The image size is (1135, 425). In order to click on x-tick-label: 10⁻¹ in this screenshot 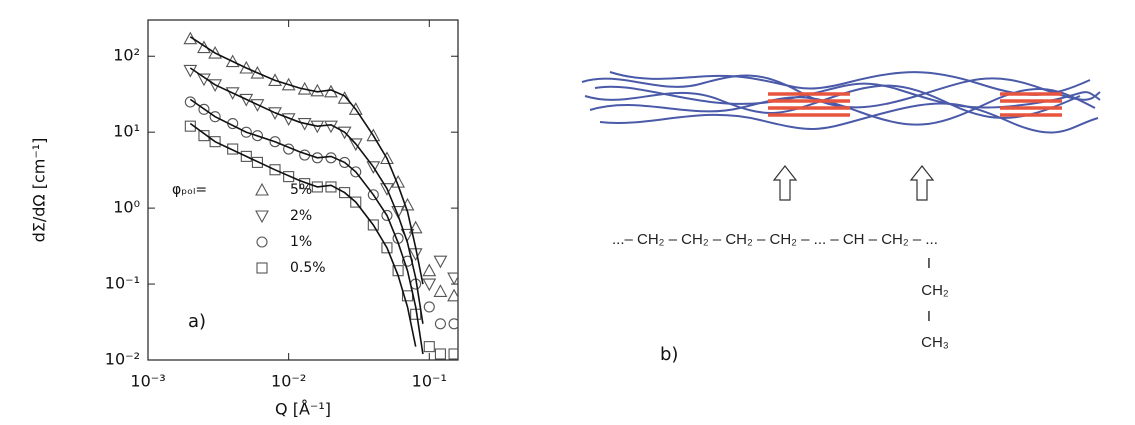, I will do `click(429, 381)`.